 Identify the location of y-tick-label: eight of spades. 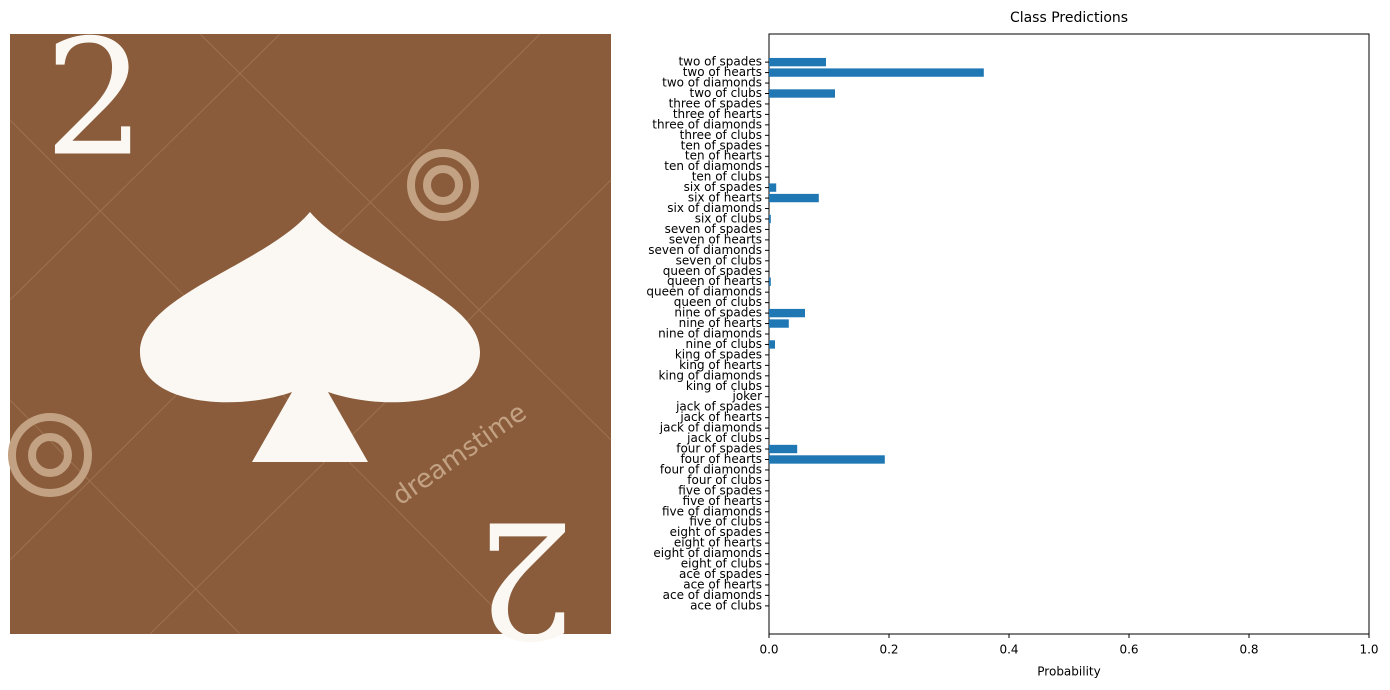
(716, 532).